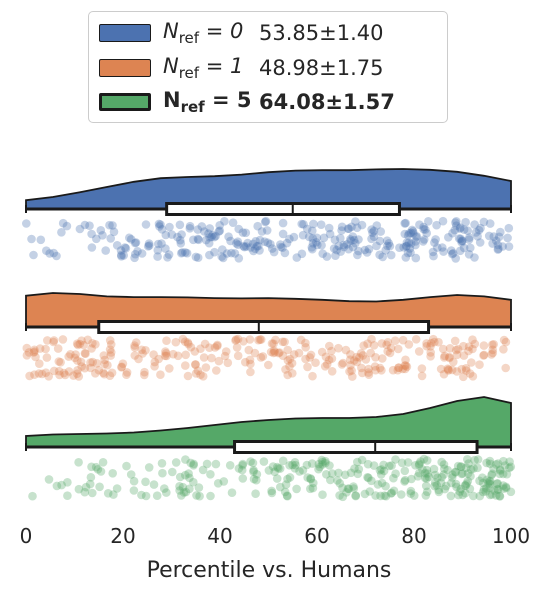 The image size is (538, 598). I want to click on x-tick-label: 0, so click(26, 536).